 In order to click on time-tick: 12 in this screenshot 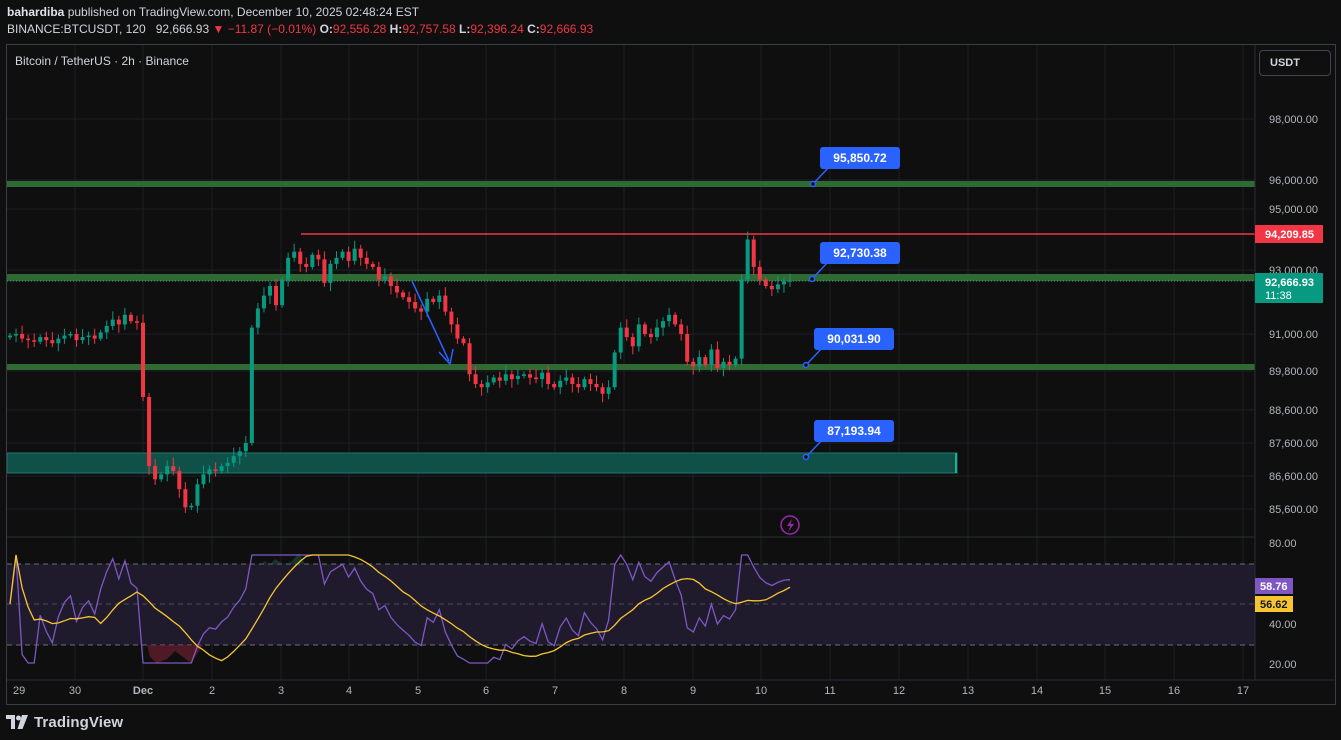, I will do `click(899, 691)`.